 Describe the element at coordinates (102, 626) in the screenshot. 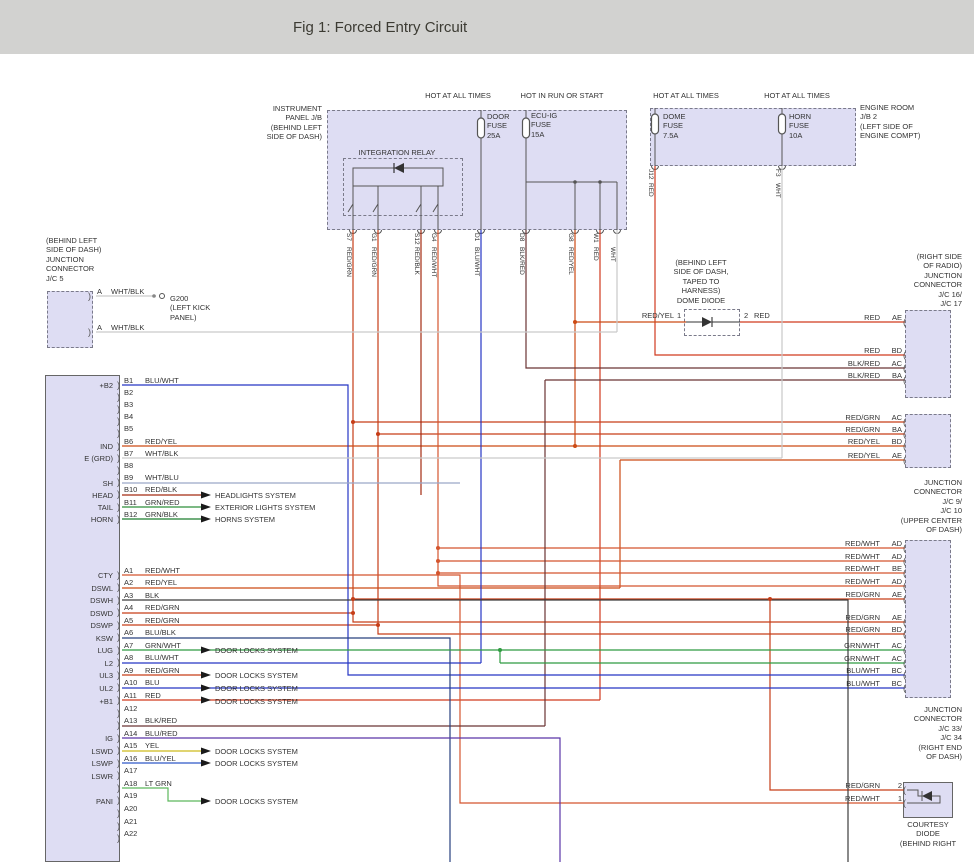

I see `signal-label: DSWP` at that location.